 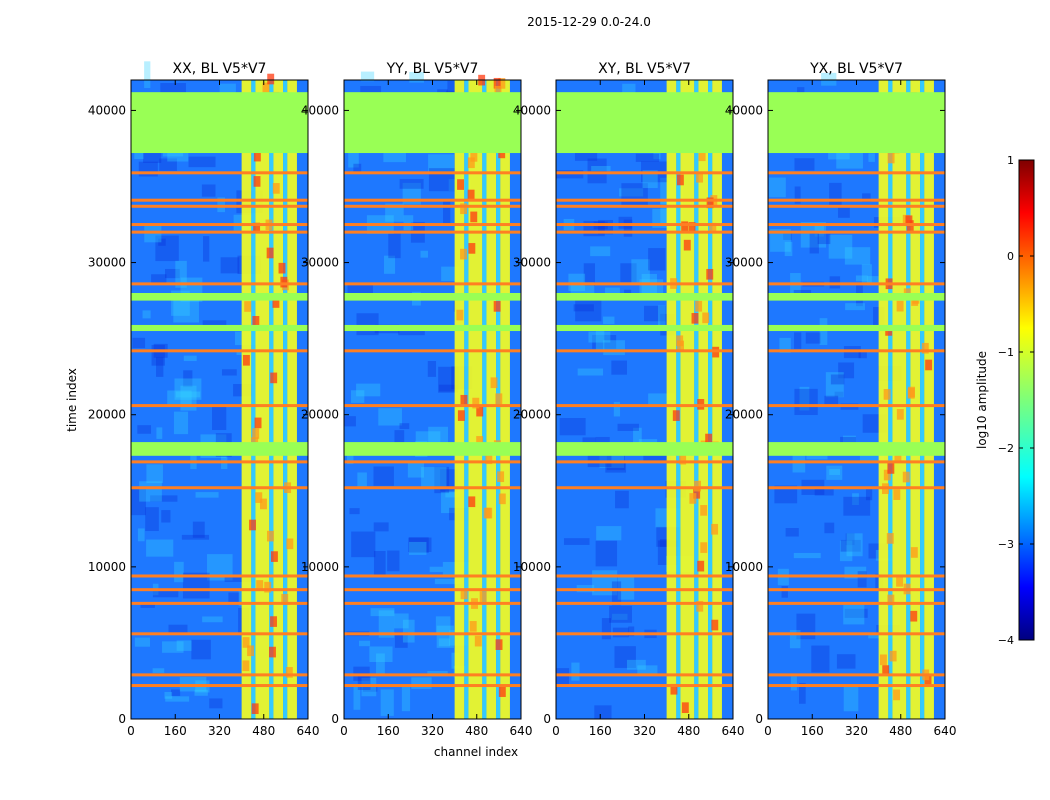 I want to click on flagged-range, so click(x=856, y=297).